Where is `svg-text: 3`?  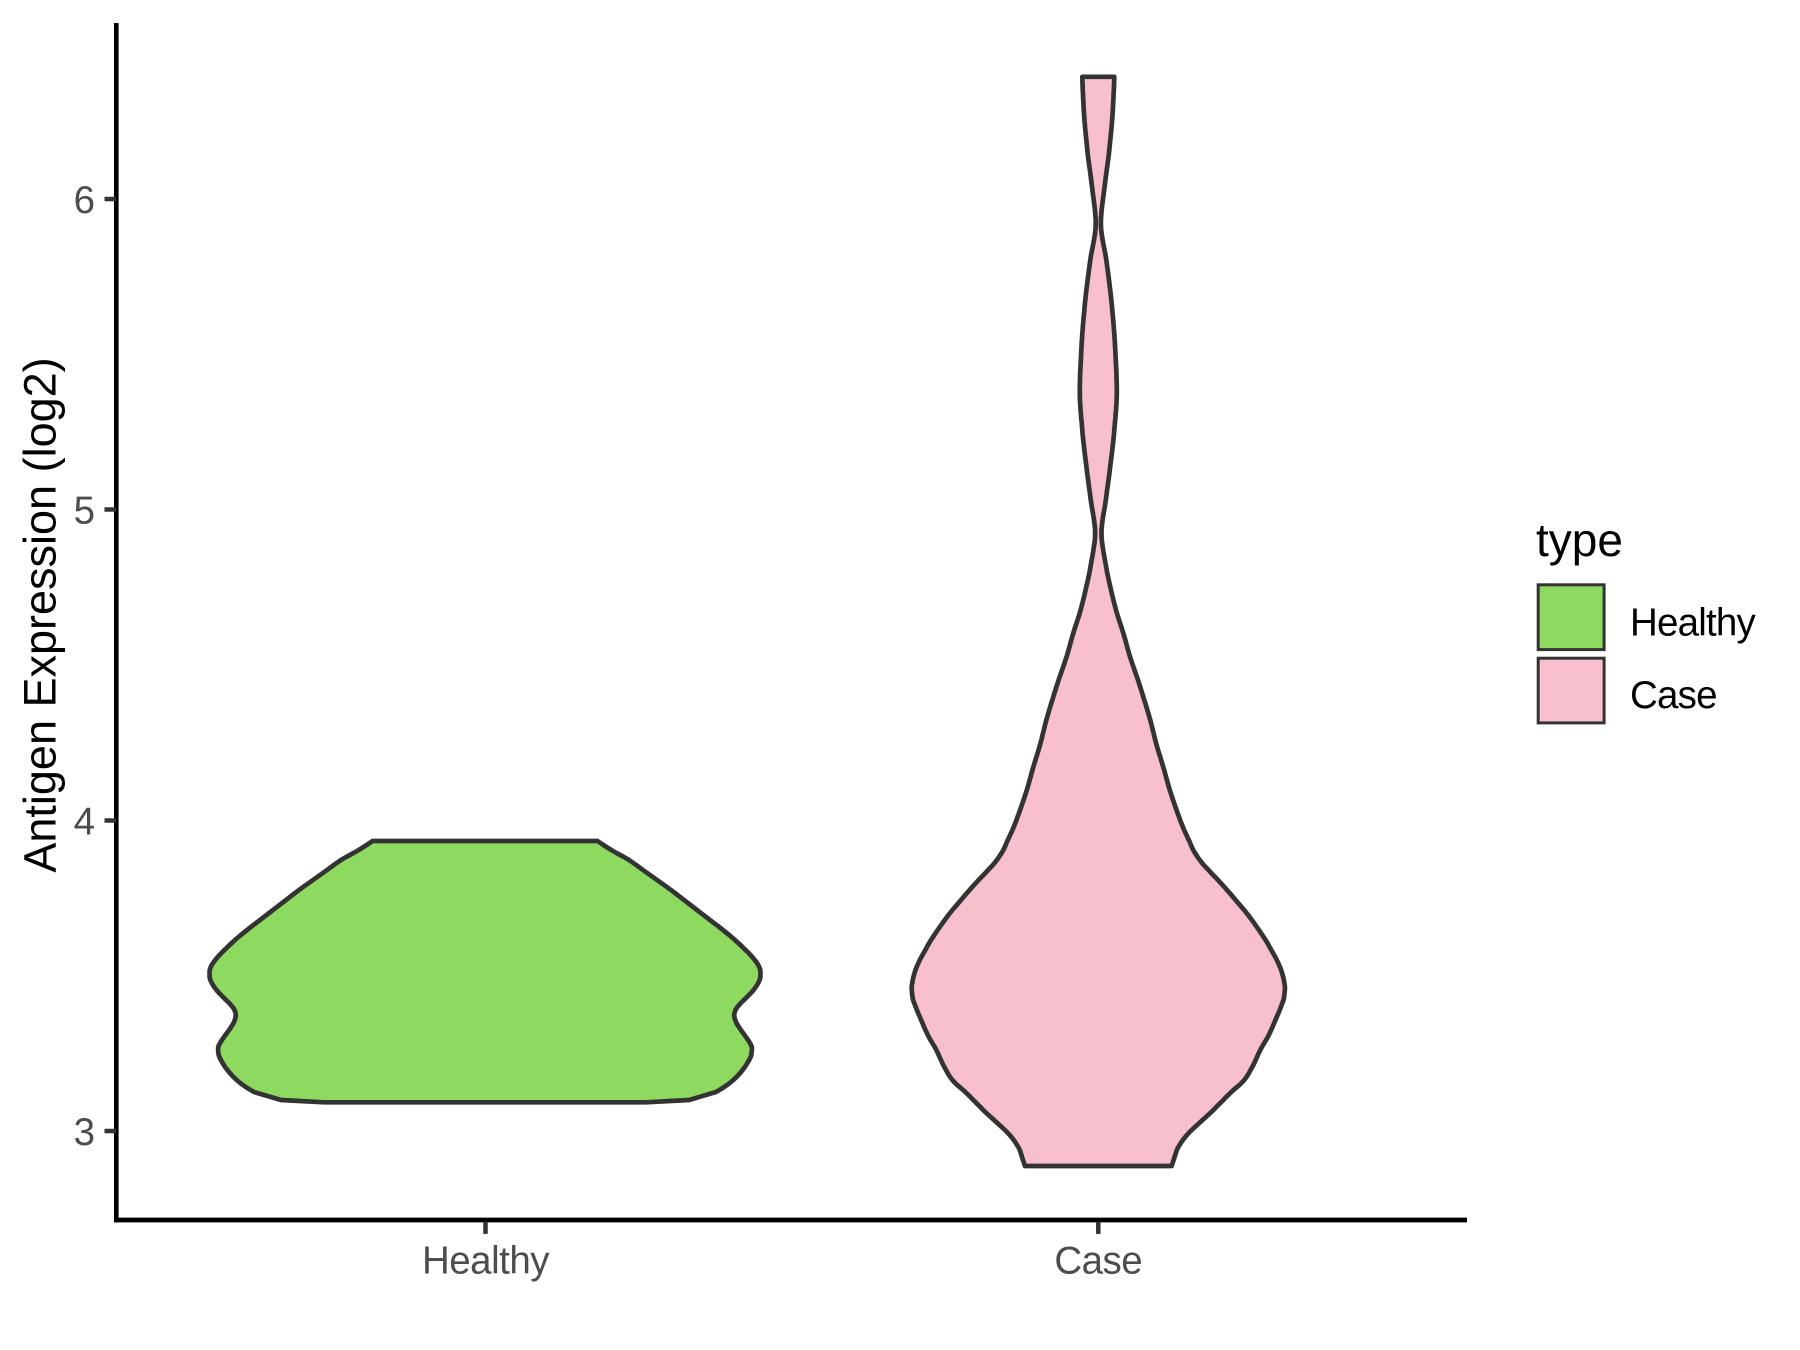
svg-text: 3 is located at coordinates (84, 1132).